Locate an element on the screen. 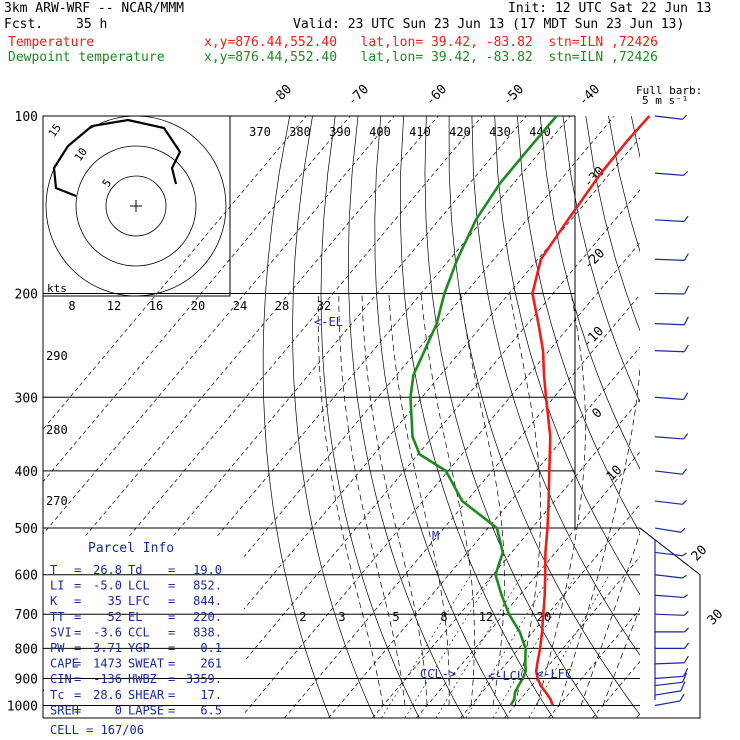  hodograph-trace is located at coordinates (117, 158).